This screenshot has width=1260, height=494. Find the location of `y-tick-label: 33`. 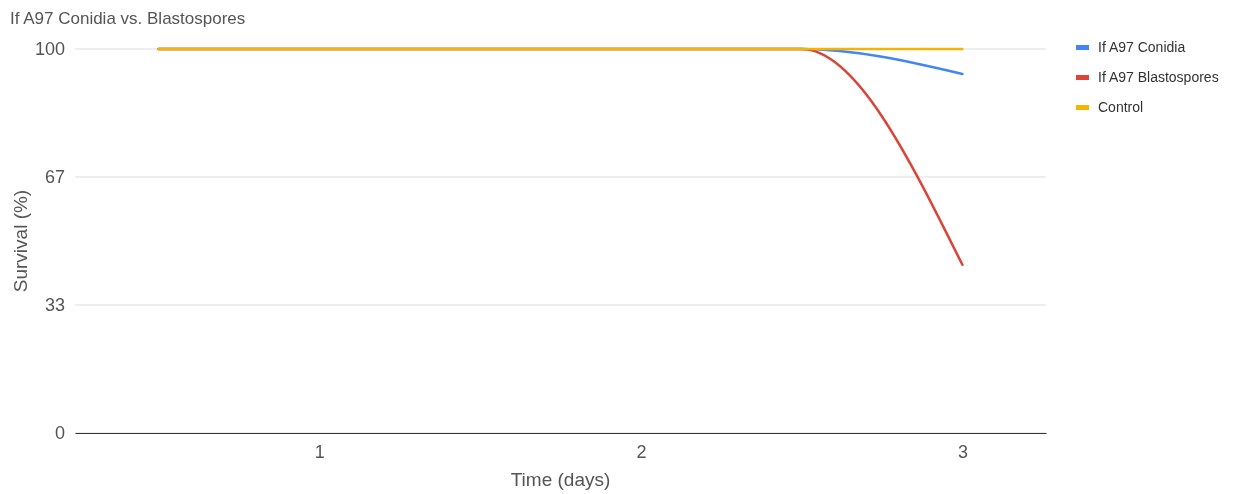

y-tick-label: 33 is located at coordinates (54, 305).